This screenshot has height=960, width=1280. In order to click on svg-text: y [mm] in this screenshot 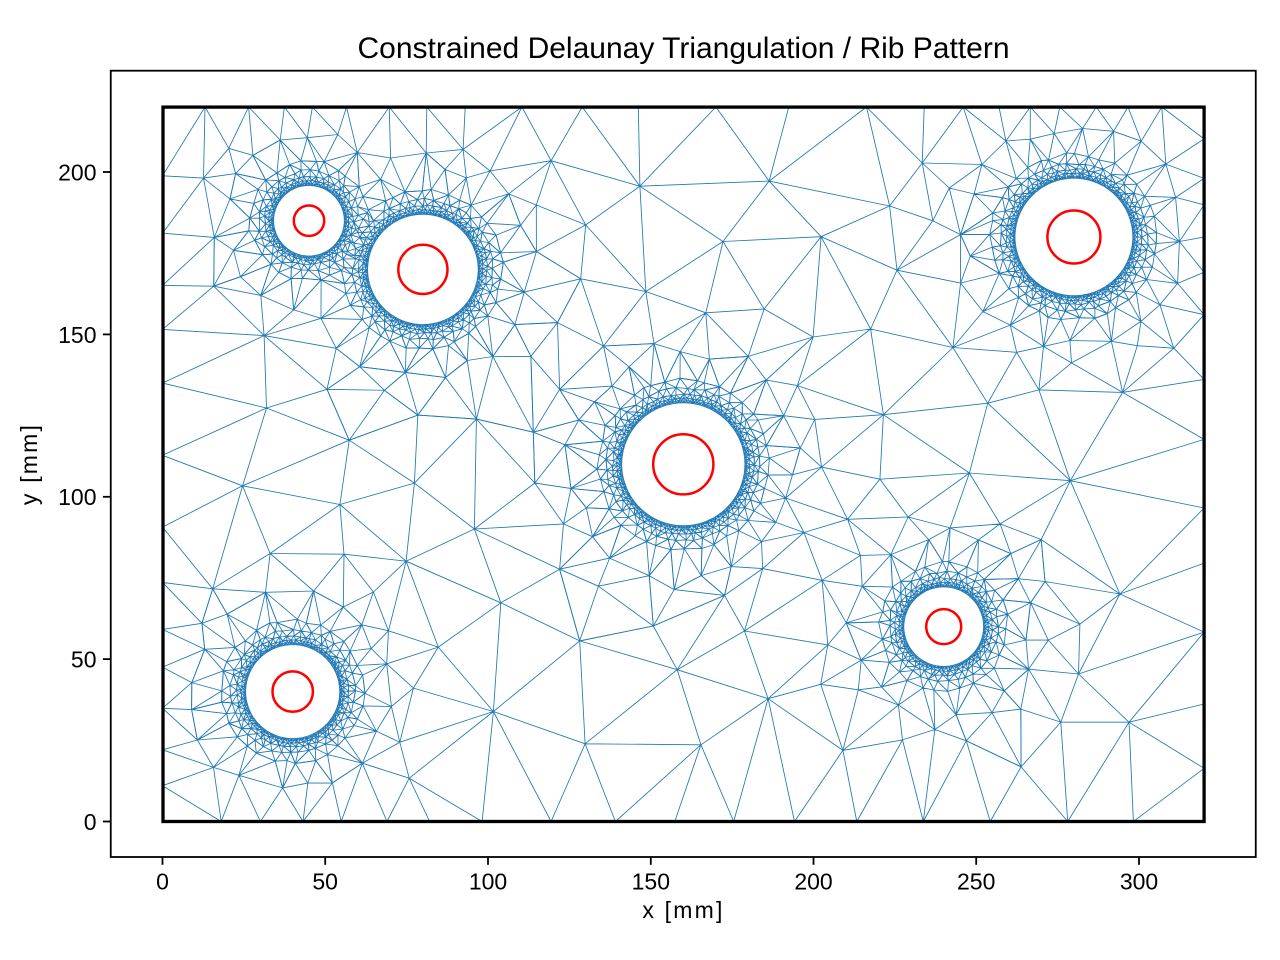, I will do `click(29, 464)`.